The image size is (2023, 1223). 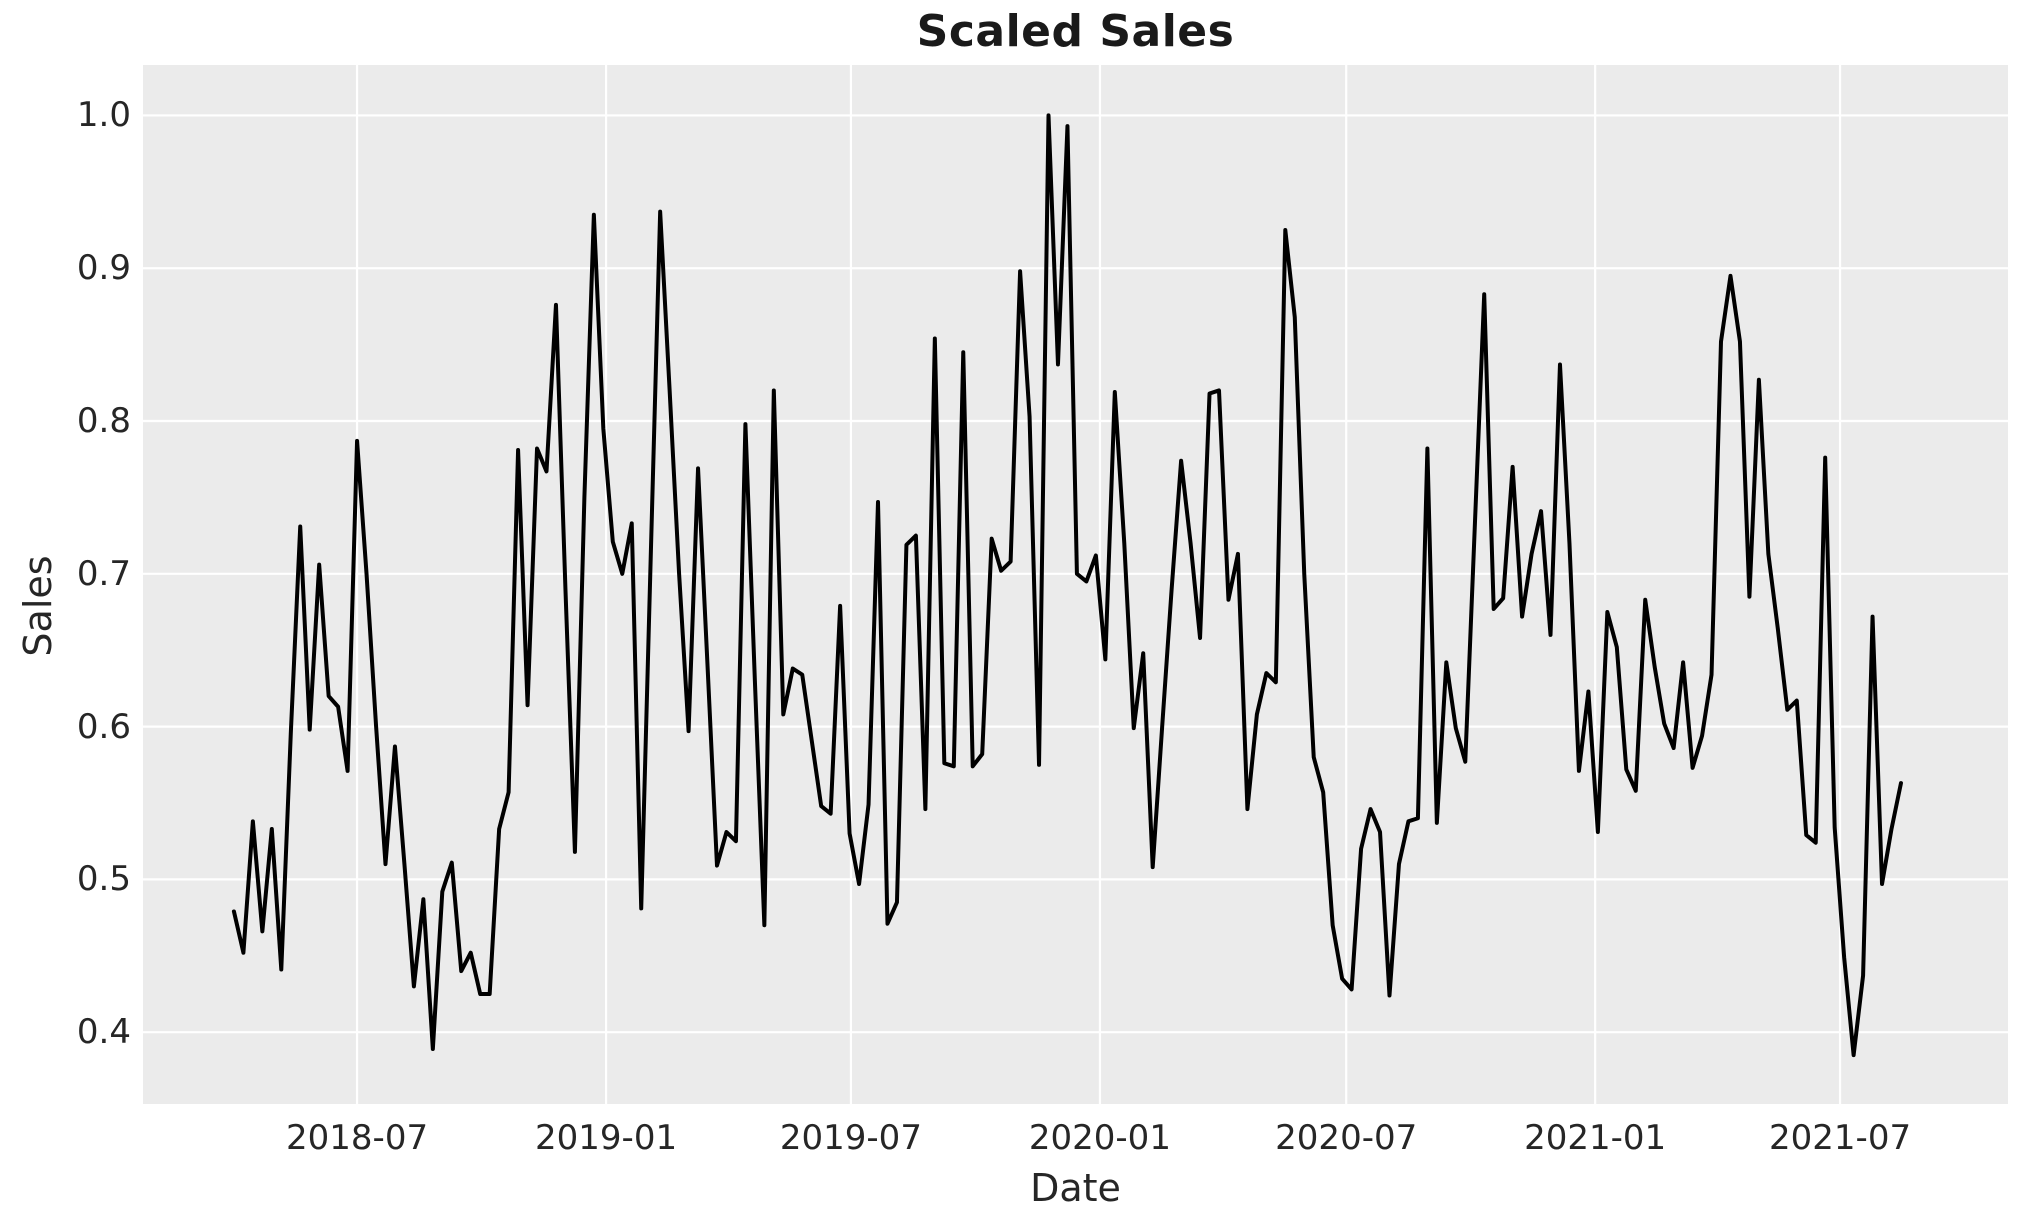 I want to click on y-tick-label: 0.4, so click(x=103, y=1032).